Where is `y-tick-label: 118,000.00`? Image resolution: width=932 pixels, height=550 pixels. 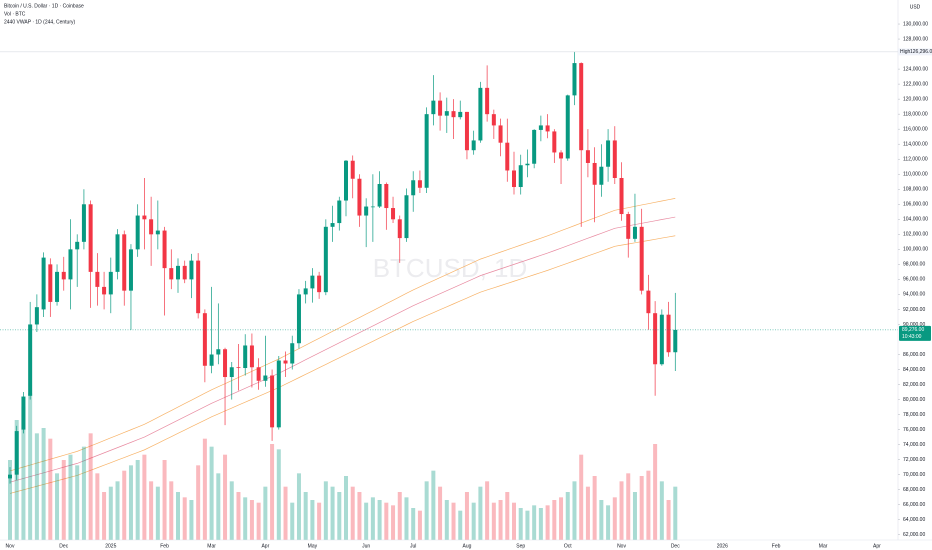
y-tick-label: 118,000.00 is located at coordinates (915, 114).